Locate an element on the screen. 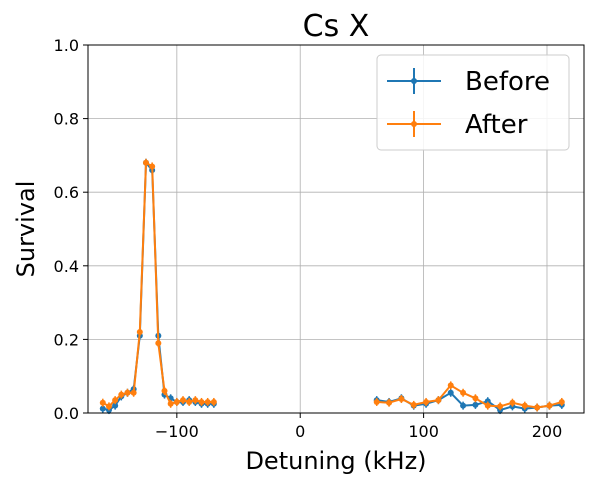  legend: Before After is located at coordinates (473, 102).